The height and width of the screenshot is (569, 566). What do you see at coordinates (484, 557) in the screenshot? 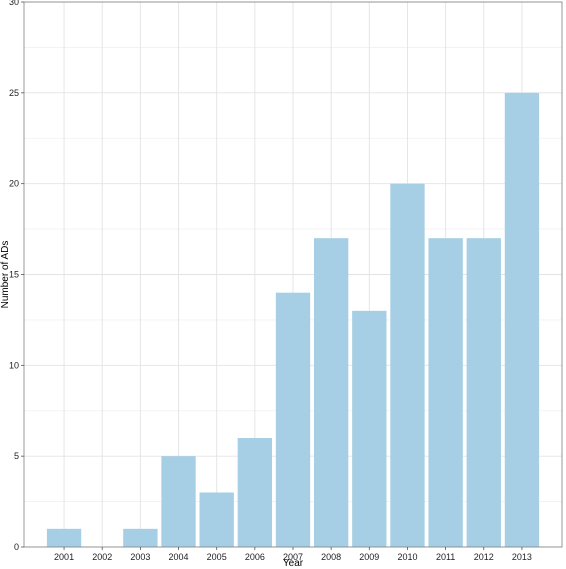
I see `x-tick-label: 2012` at bounding box center [484, 557].